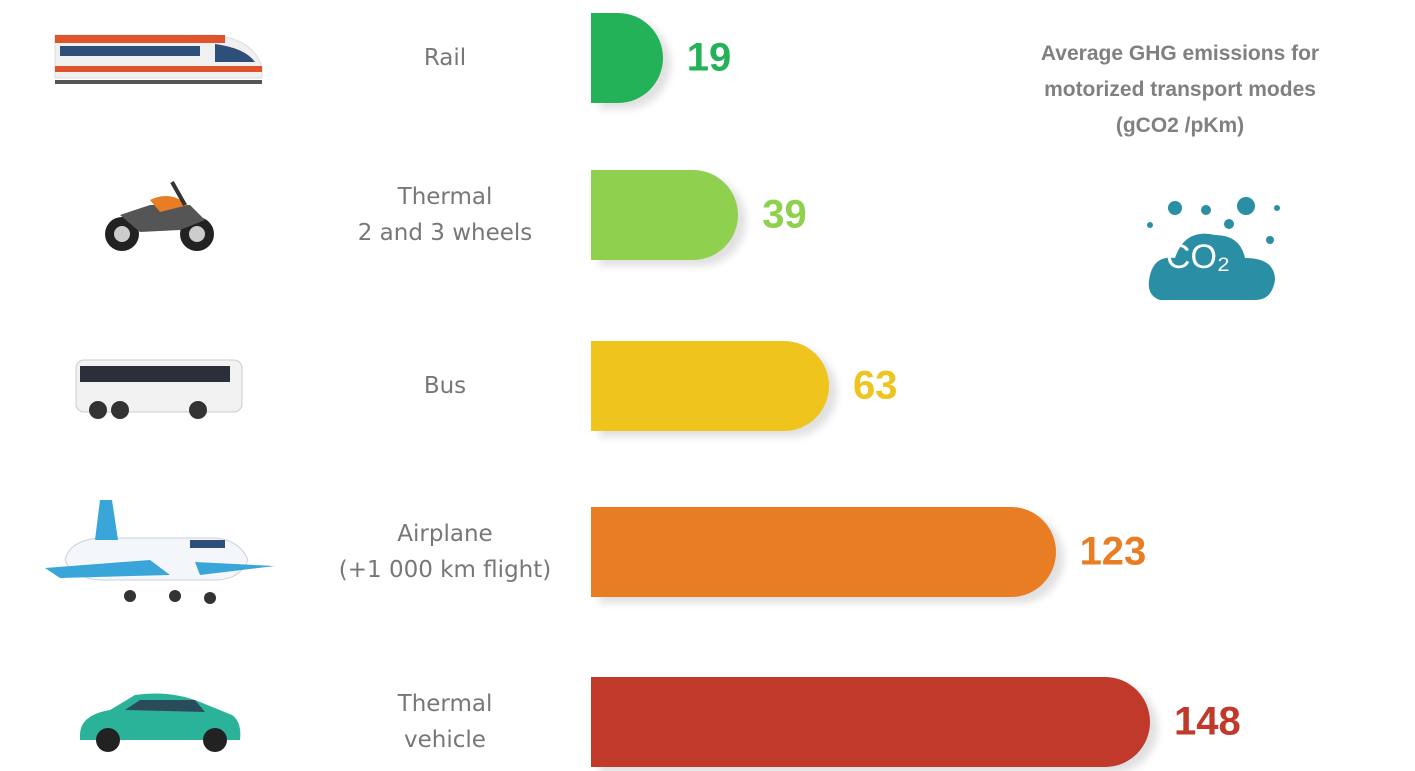 This screenshot has height=771, width=1415. What do you see at coordinates (445, 58) in the screenshot?
I see `category-label: Rail` at bounding box center [445, 58].